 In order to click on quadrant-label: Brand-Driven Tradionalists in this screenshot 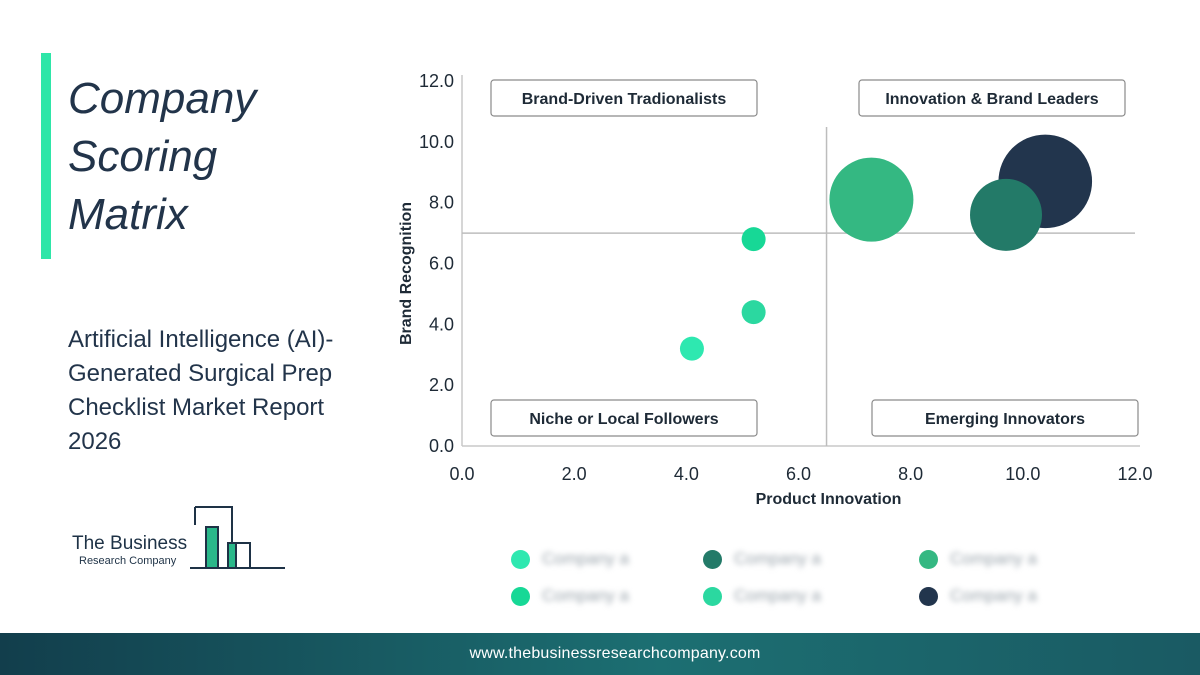, I will do `click(624, 99)`.